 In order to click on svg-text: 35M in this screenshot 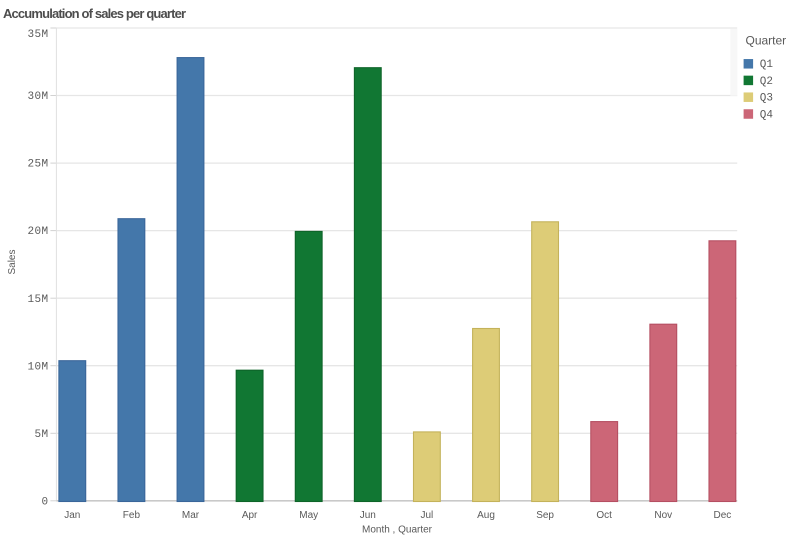, I will do `click(37, 35)`.